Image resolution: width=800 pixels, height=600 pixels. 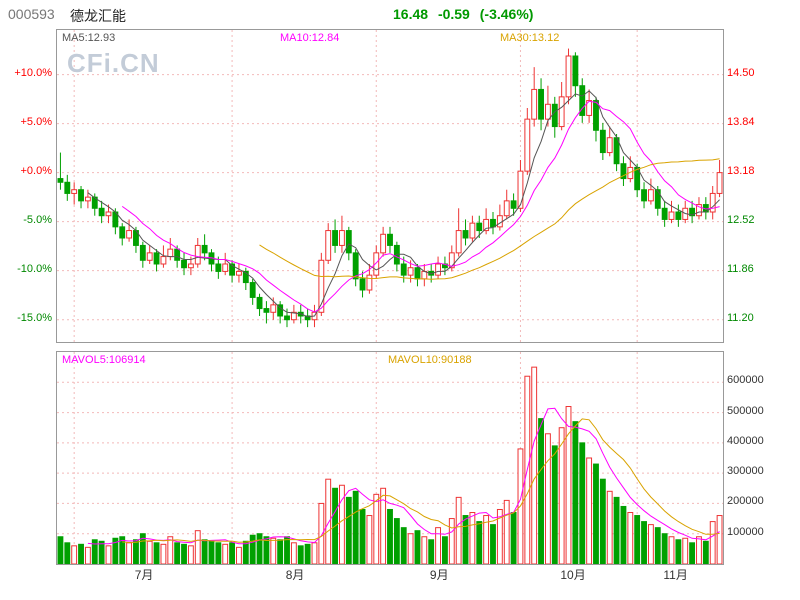 What do you see at coordinates (411, 14) in the screenshot?
I see `last-price: 16.48` at bounding box center [411, 14].